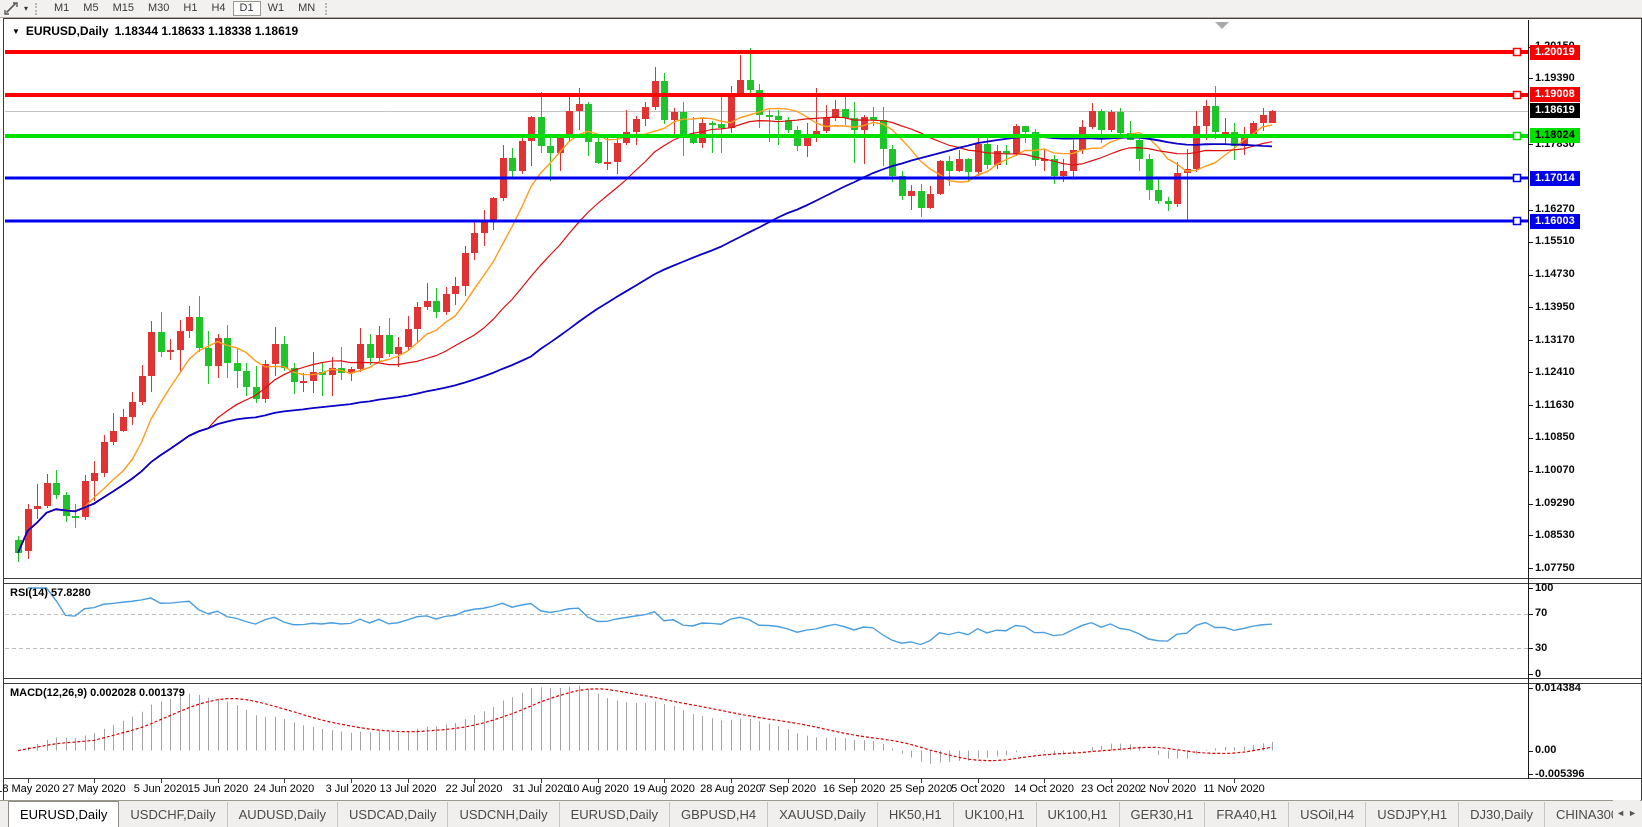  I want to click on rsi-indicator-canvas, so click(766, 631).